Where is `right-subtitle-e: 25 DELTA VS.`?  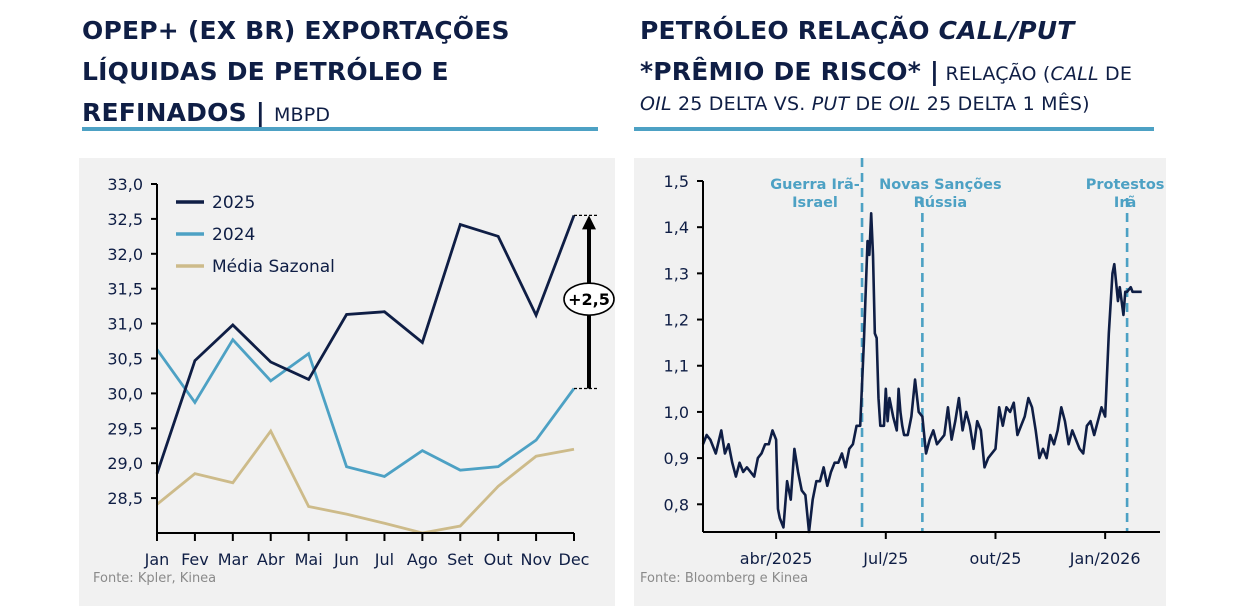
right-subtitle-e: 25 DELTA VS. is located at coordinates (741, 104).